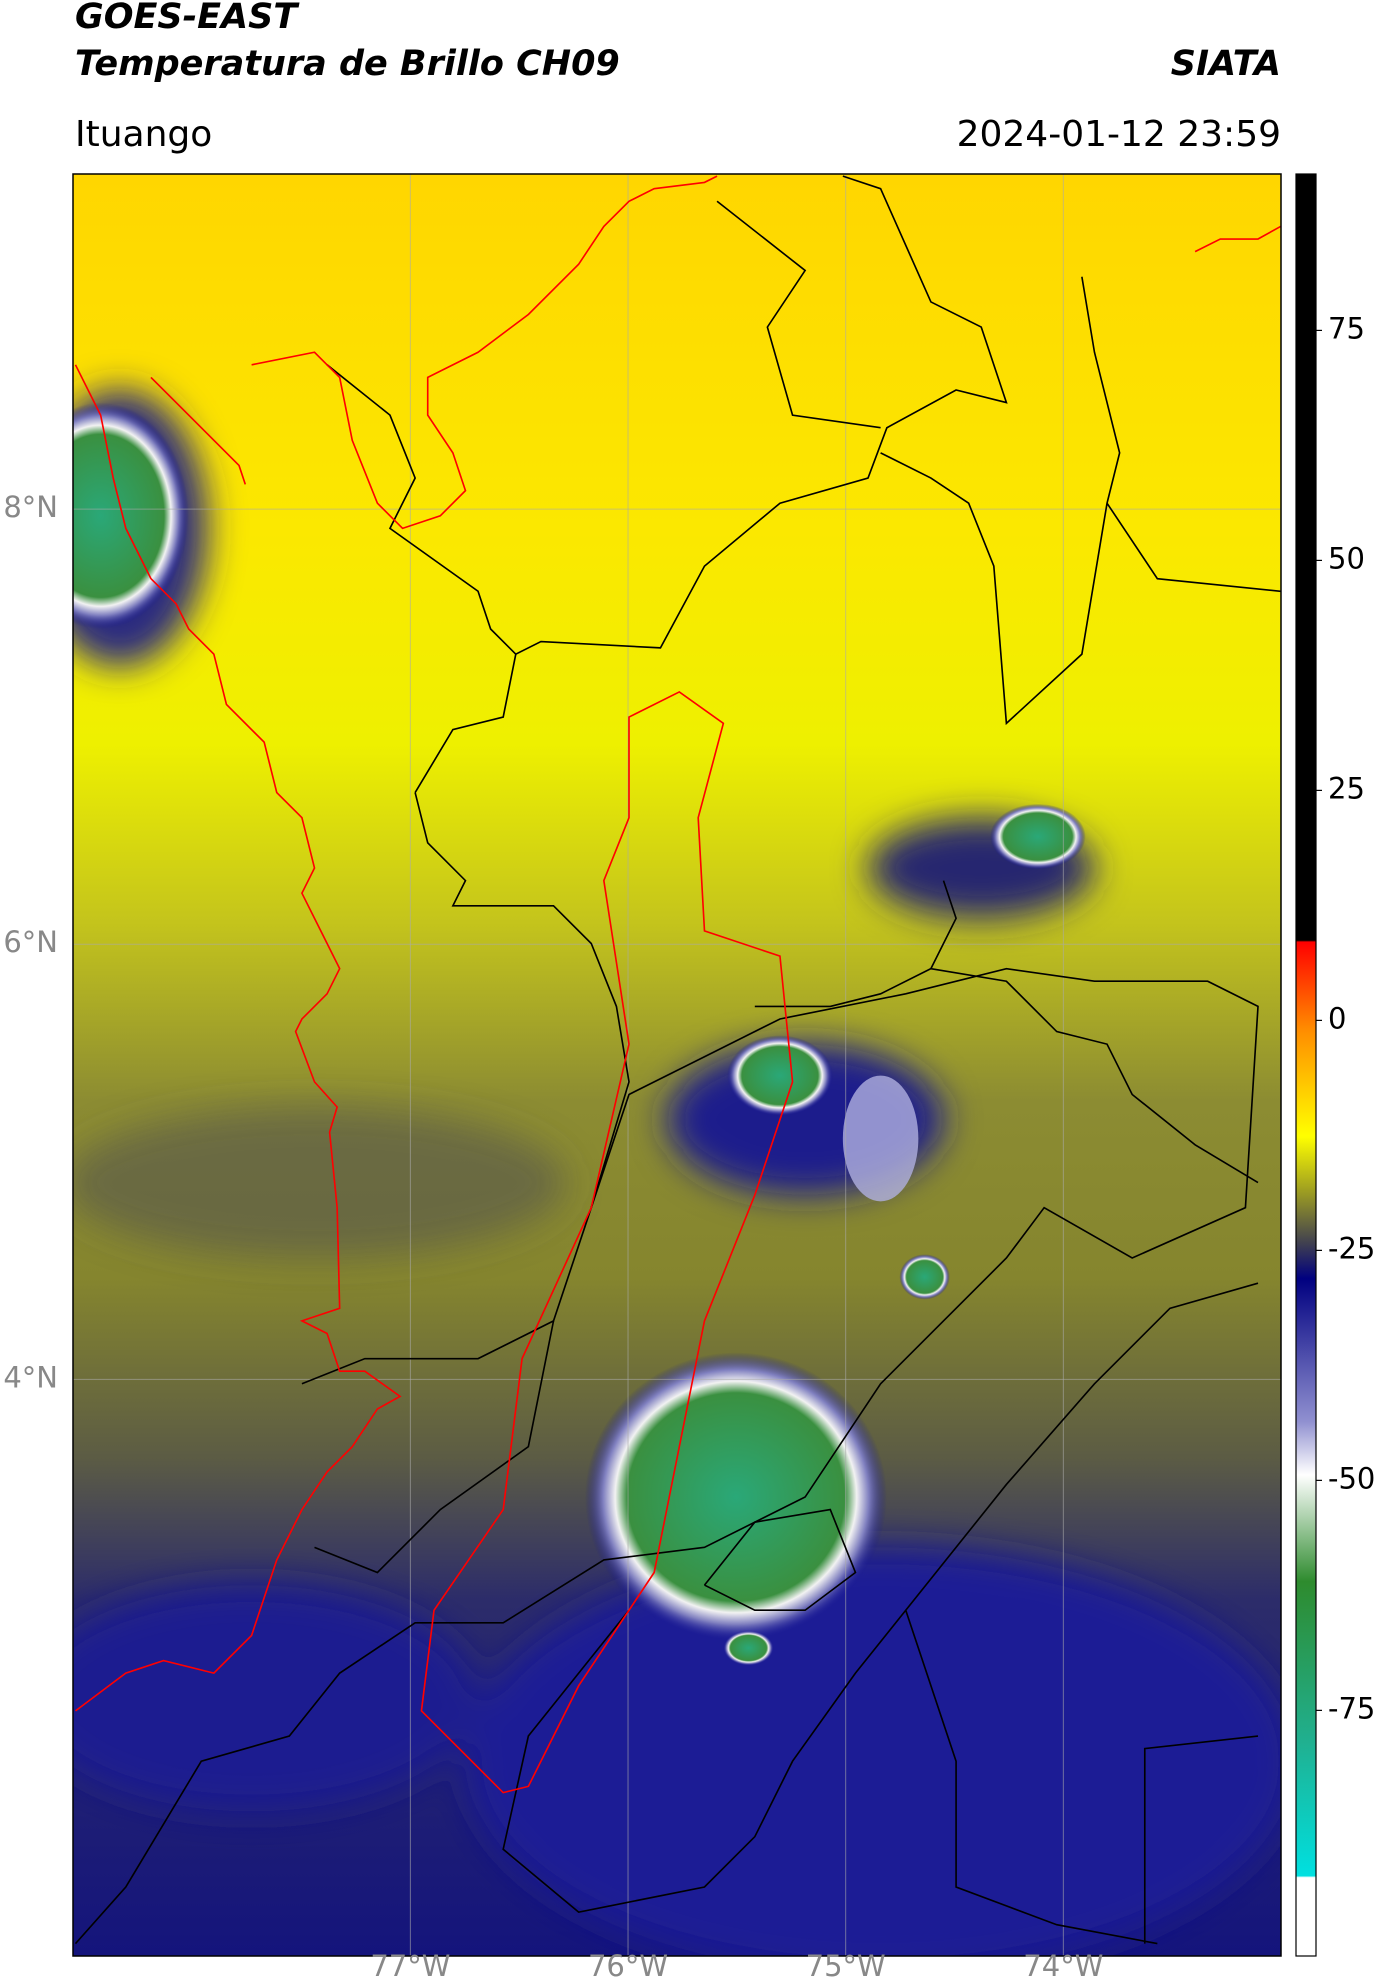  Describe the element at coordinates (1346, 328) in the screenshot. I see `colorbar-tick-label: 75` at that location.